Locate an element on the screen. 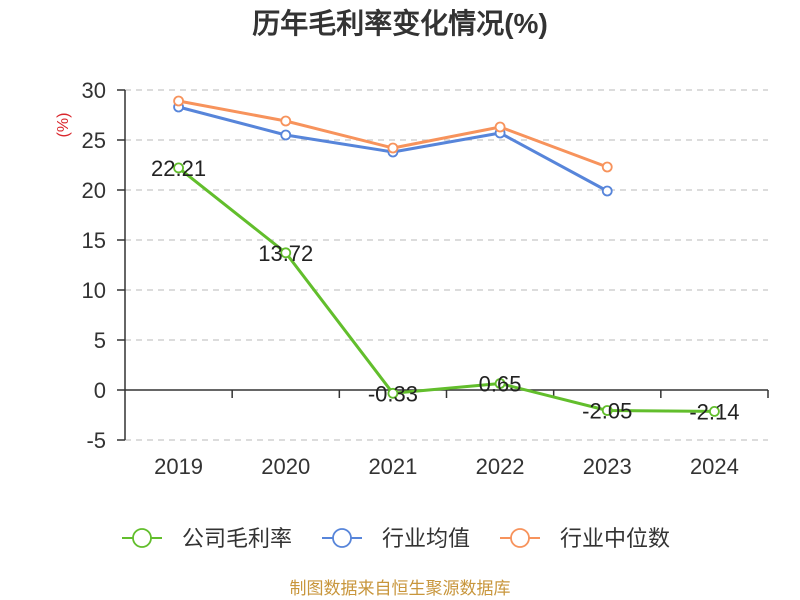  data-label: 0.65 is located at coordinates (500, 384).